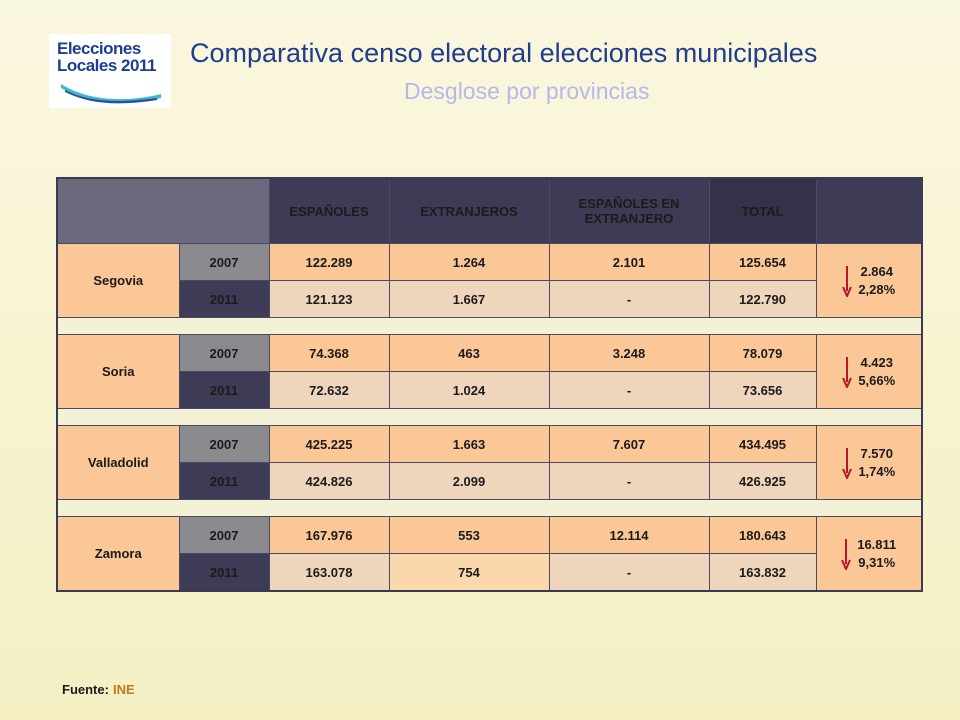  Describe the element at coordinates (329, 390) in the screenshot. I see `espanoles-cell: 72.632` at that location.